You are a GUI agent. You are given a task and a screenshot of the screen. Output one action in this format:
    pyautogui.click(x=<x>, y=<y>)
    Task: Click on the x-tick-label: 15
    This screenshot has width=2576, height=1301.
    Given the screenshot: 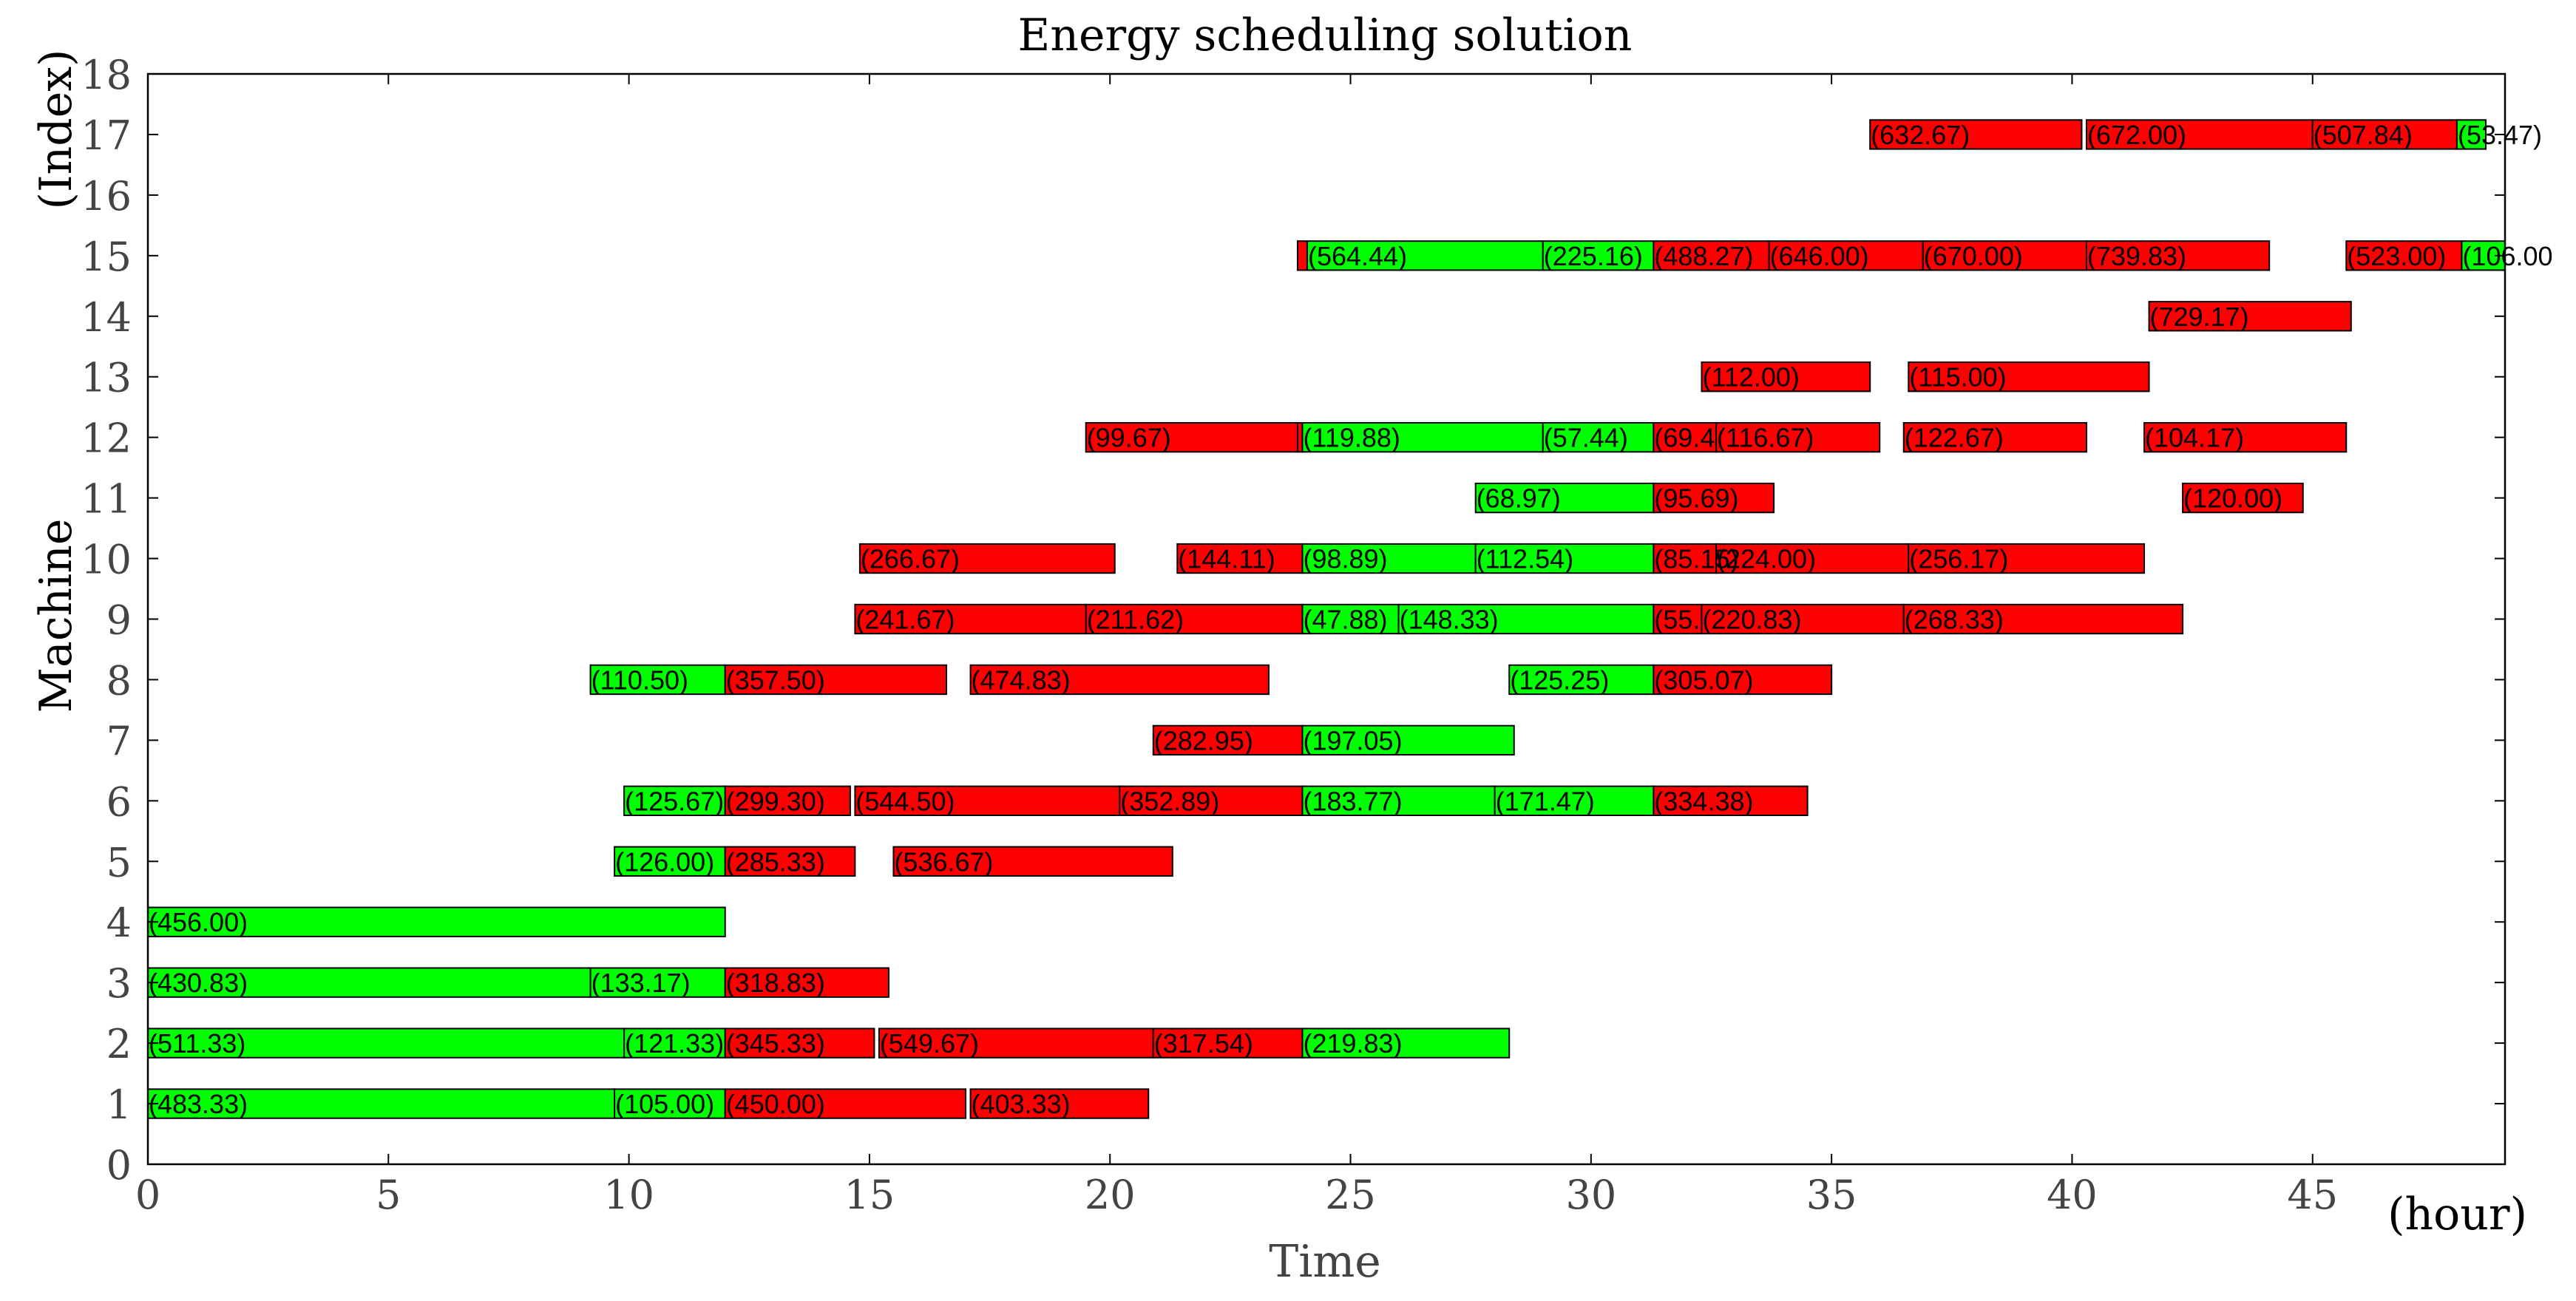 What is the action you would take?
    pyautogui.click(x=869, y=1195)
    